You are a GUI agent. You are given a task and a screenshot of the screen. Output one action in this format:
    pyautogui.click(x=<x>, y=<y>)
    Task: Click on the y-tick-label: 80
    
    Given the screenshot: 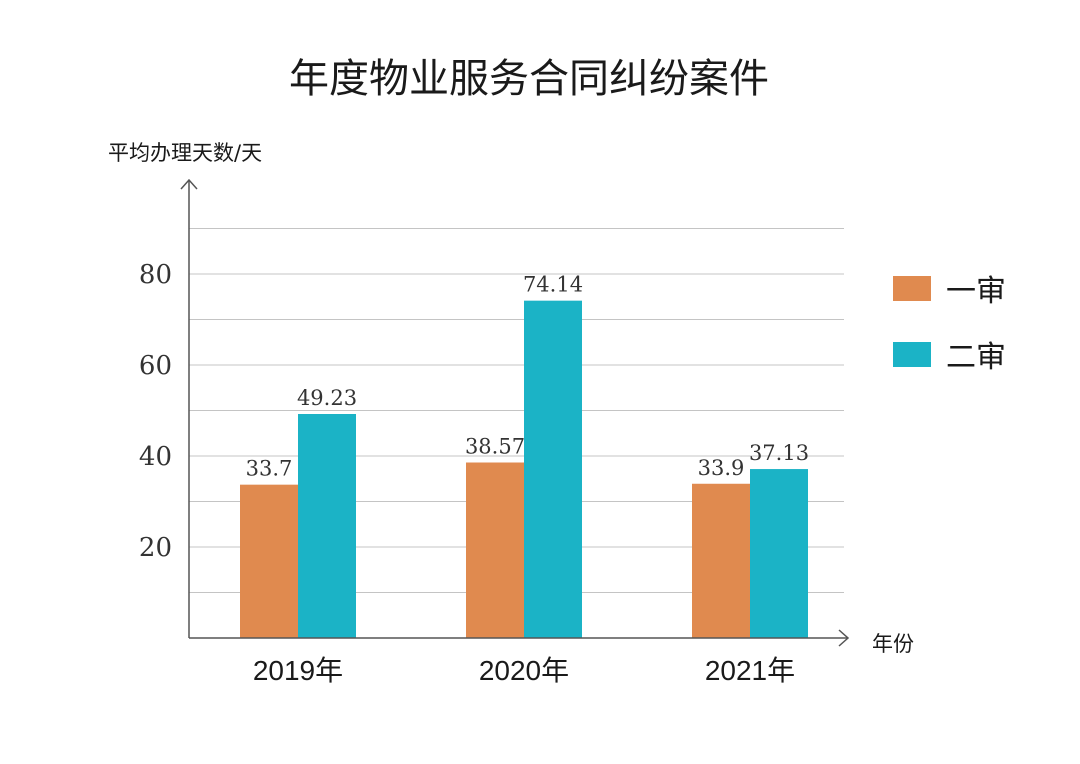 What is the action you would take?
    pyautogui.click(x=155, y=275)
    